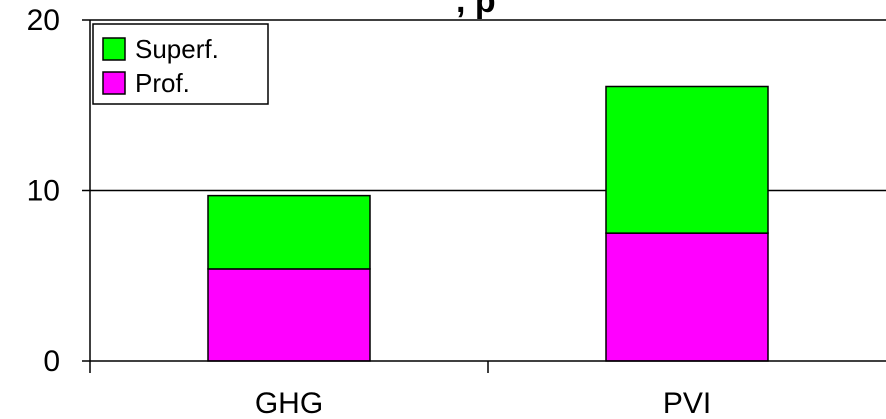 The height and width of the screenshot is (419, 886). What do you see at coordinates (51, 361) in the screenshot?
I see `y-tick-label-0: 0` at bounding box center [51, 361].